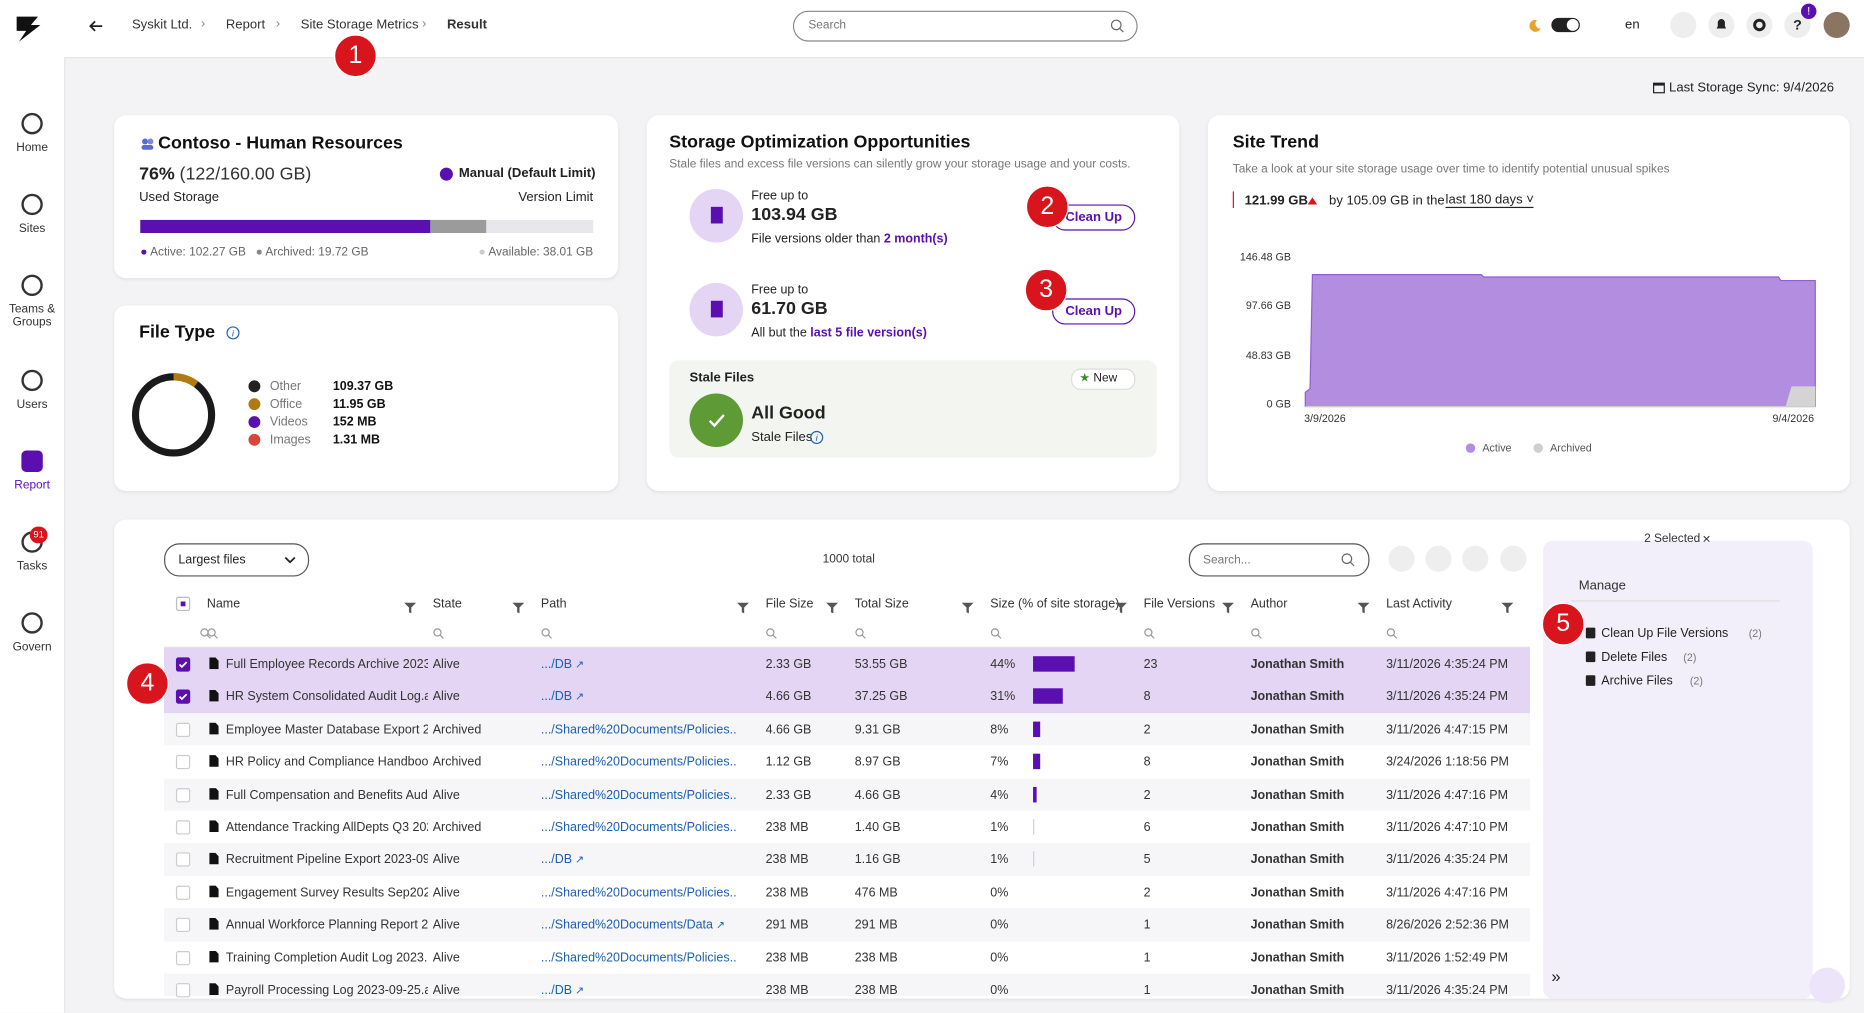  Describe the element at coordinates (183, 604) in the screenshot. I see `header-checkbox` at that location.